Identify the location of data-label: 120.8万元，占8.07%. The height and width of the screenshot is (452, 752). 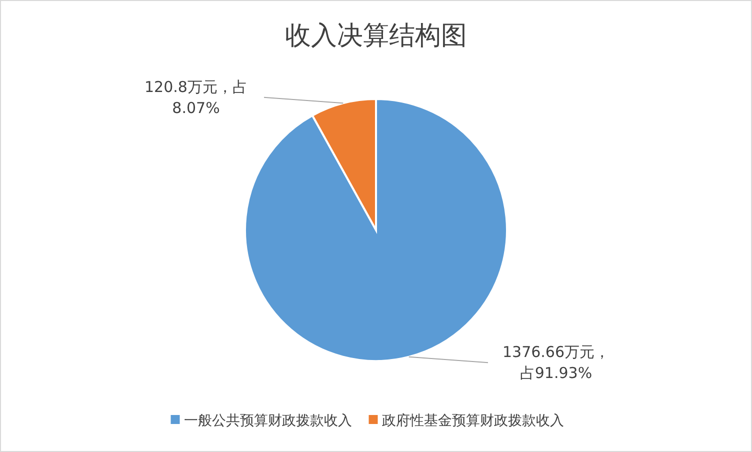
(196, 97).